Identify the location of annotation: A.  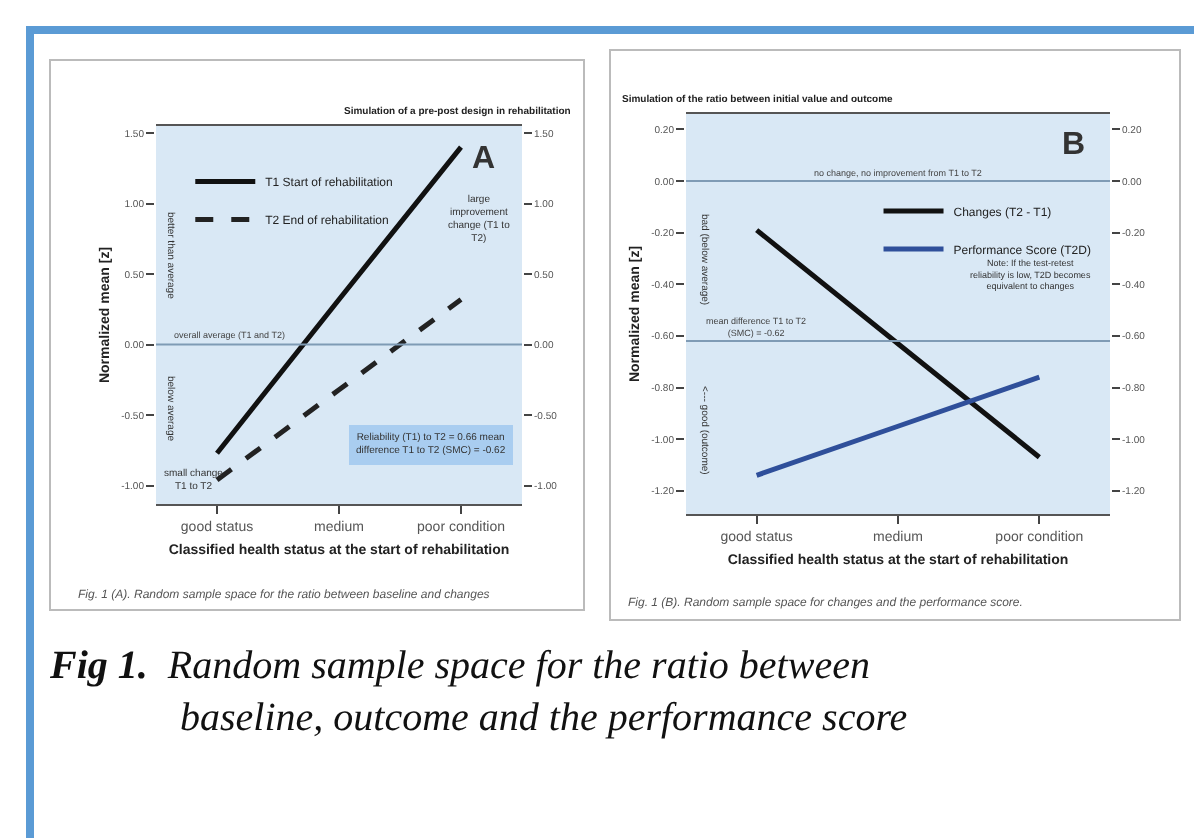
(484, 159).